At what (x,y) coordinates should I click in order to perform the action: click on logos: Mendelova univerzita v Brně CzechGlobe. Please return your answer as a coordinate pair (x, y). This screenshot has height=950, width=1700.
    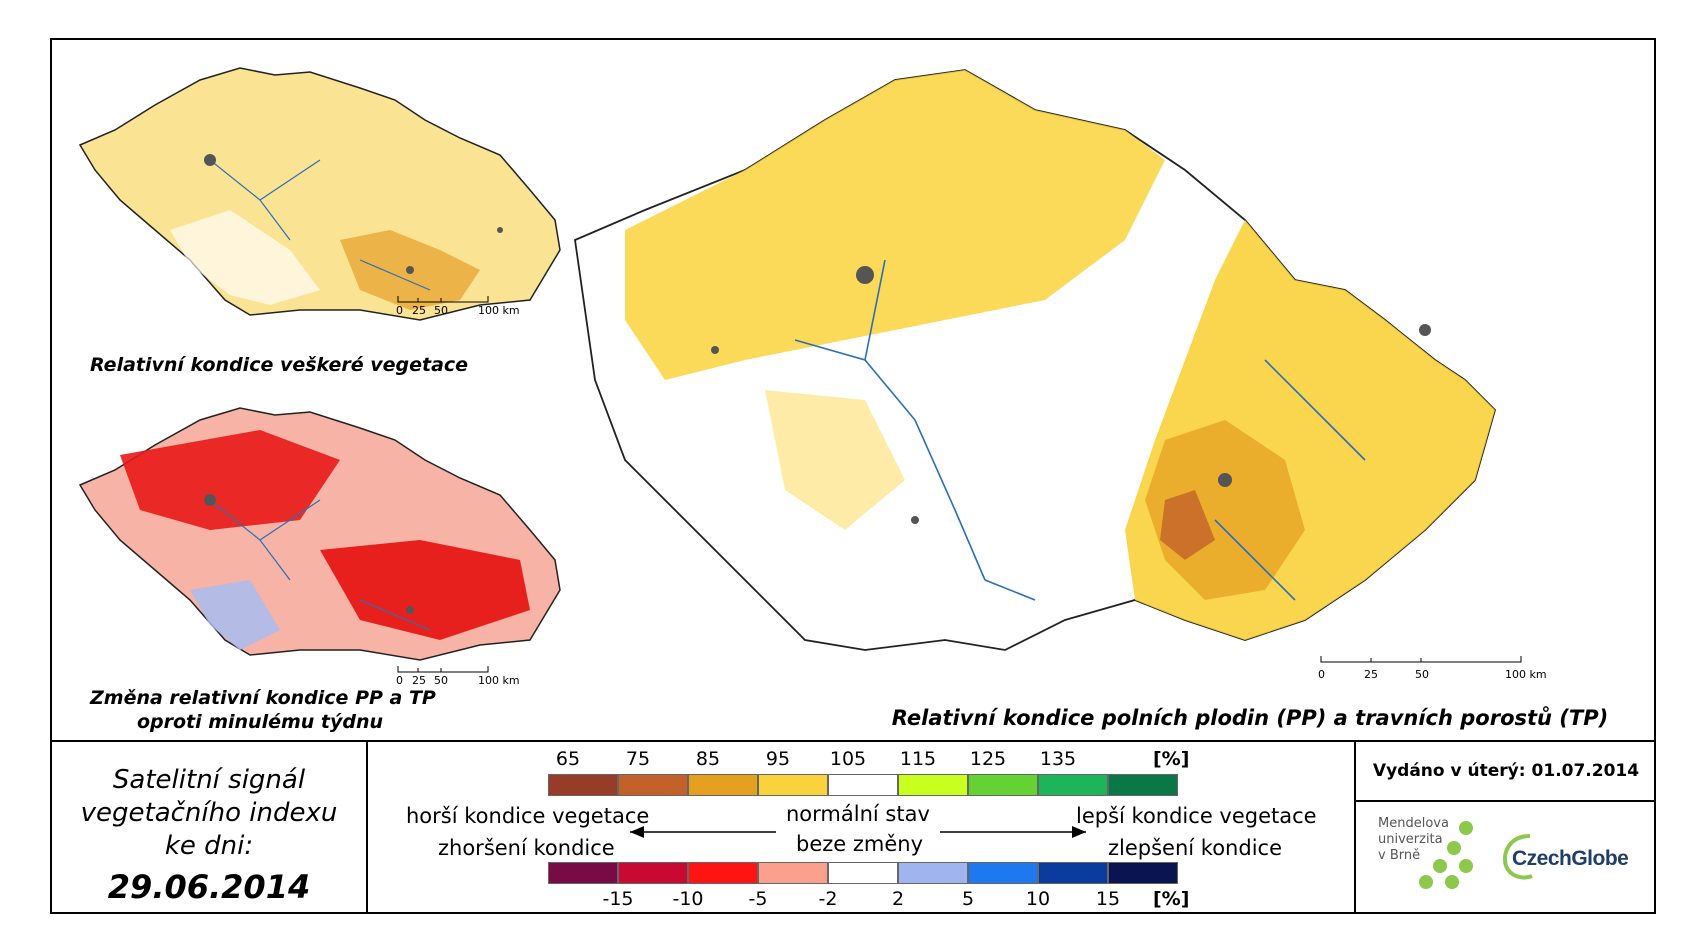
    Looking at the image, I should click on (1506, 858).